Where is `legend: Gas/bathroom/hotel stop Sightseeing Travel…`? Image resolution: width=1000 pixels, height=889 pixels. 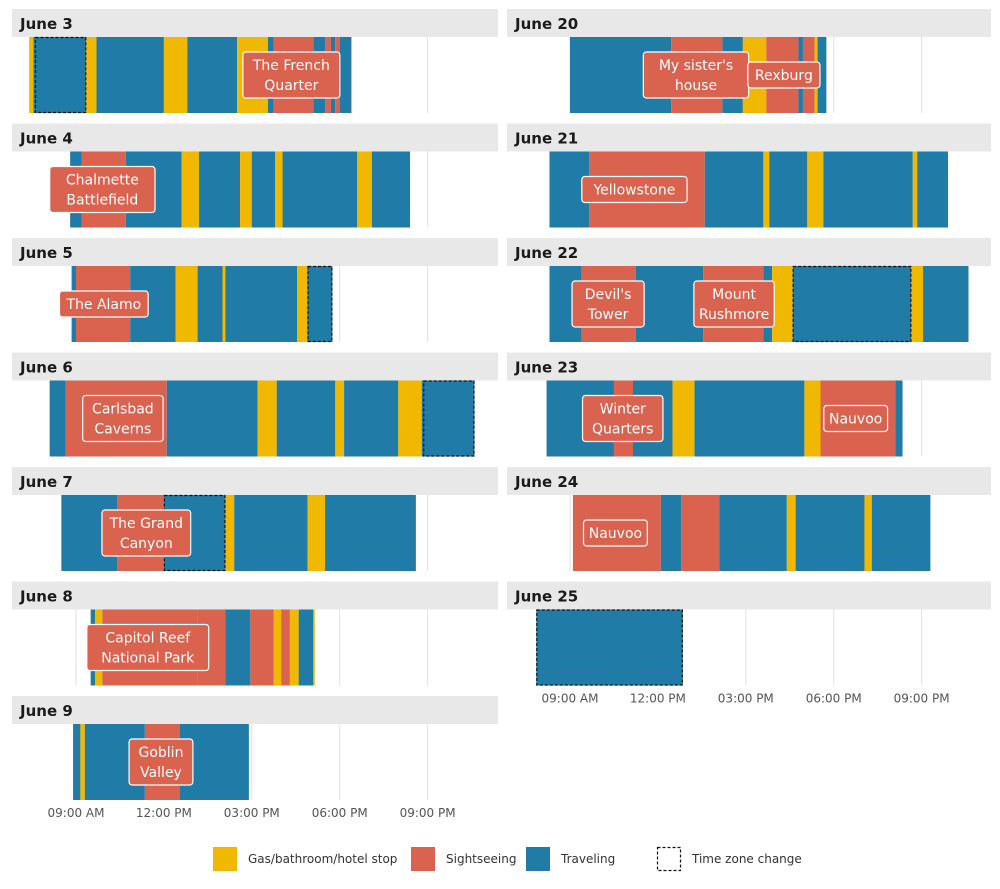
legend: Gas/bathroom/hotel stop Sightseeing Travel… is located at coordinates (507, 859).